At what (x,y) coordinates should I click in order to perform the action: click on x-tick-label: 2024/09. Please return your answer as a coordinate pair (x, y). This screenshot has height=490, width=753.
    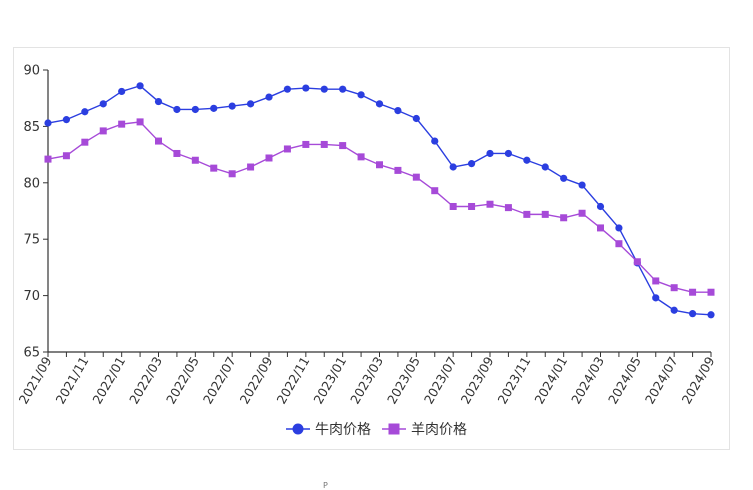
    Looking at the image, I should click on (698, 380).